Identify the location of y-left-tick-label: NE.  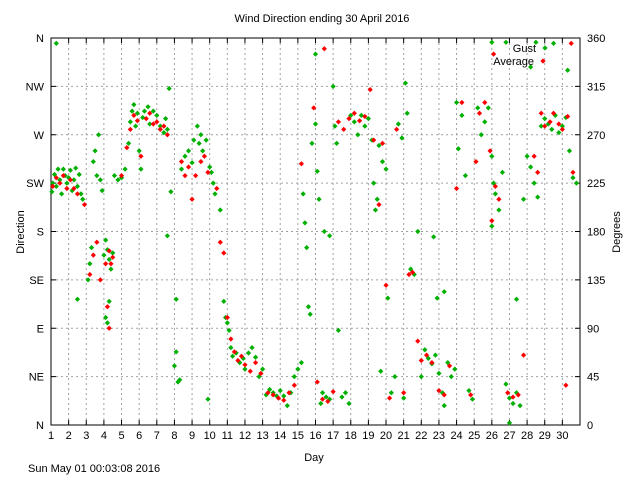
(36, 378).